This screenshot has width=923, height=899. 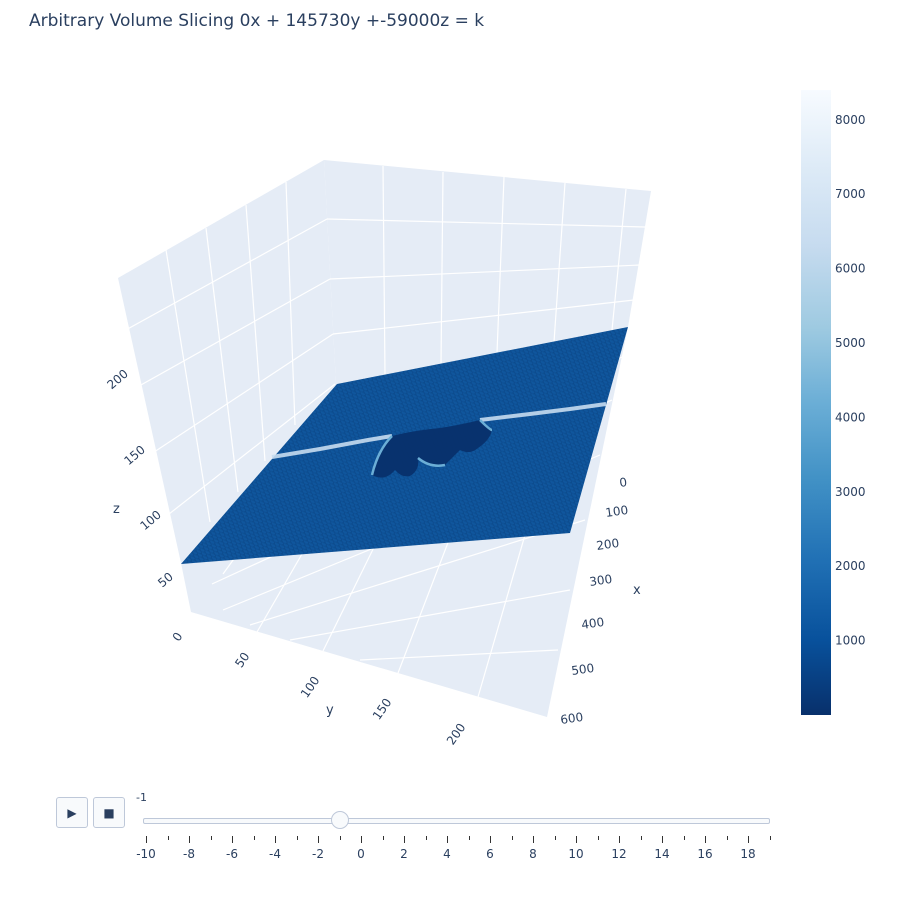 What do you see at coordinates (146, 854) in the screenshot?
I see `slider-label: -10` at bounding box center [146, 854].